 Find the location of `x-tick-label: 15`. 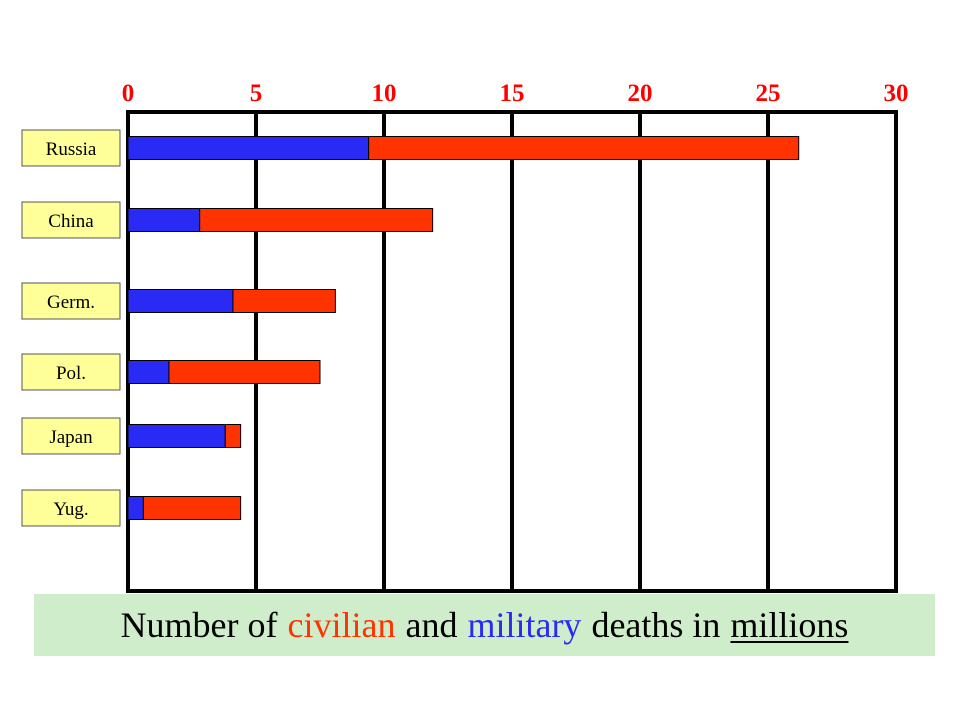

x-tick-label: 15 is located at coordinates (512, 93).